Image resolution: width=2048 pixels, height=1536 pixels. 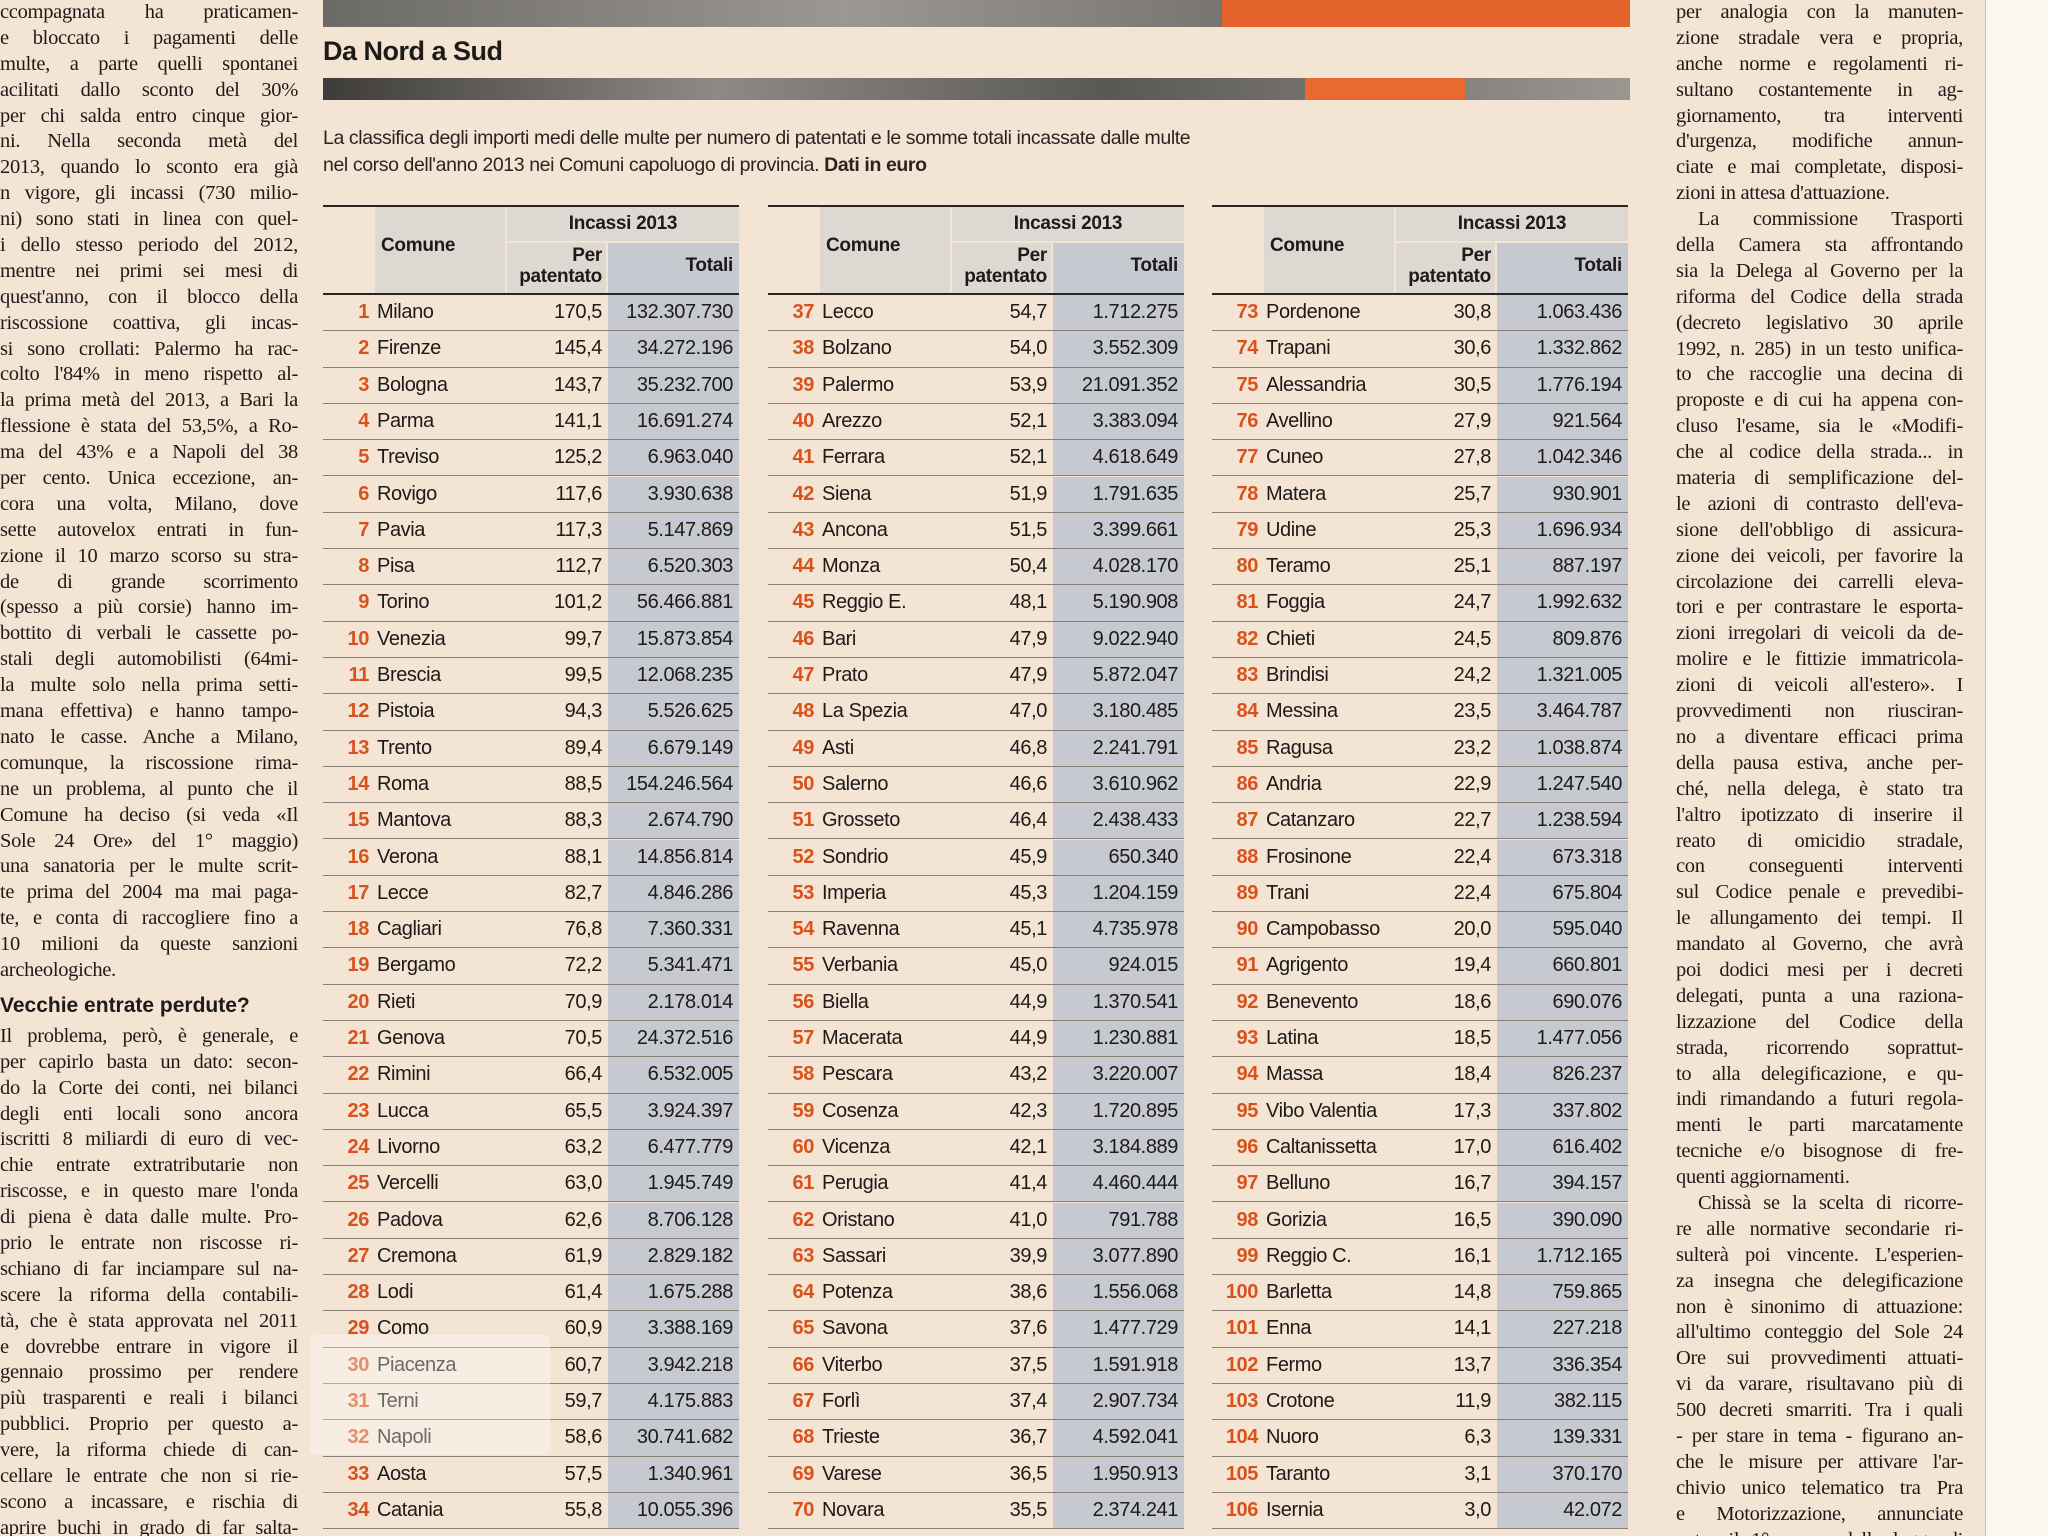 What do you see at coordinates (1298, 348) in the screenshot?
I see `city: Trapani` at bounding box center [1298, 348].